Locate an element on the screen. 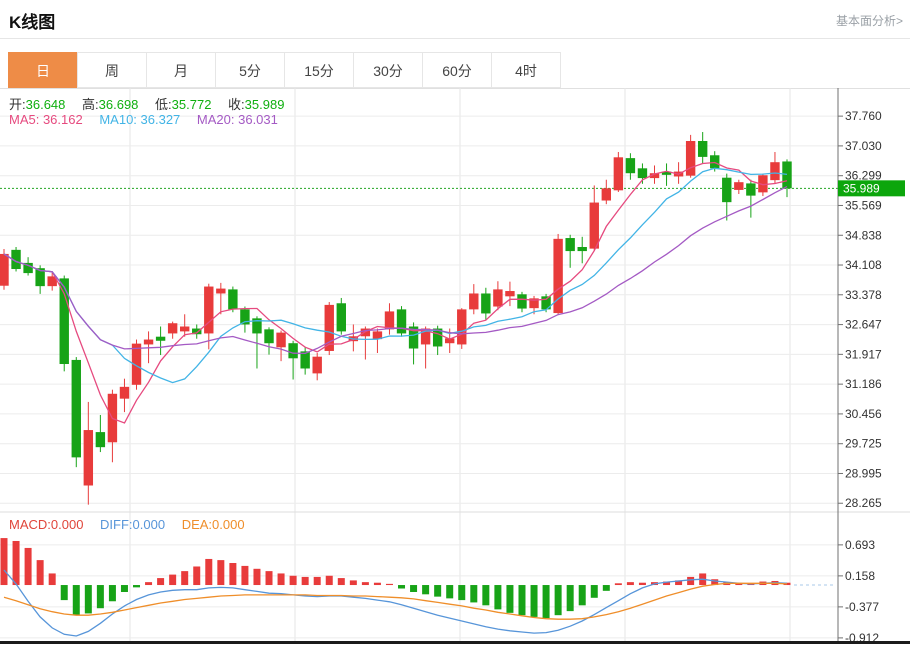  fundamental-analysis-link: 基本面分析> is located at coordinates (869, 21).